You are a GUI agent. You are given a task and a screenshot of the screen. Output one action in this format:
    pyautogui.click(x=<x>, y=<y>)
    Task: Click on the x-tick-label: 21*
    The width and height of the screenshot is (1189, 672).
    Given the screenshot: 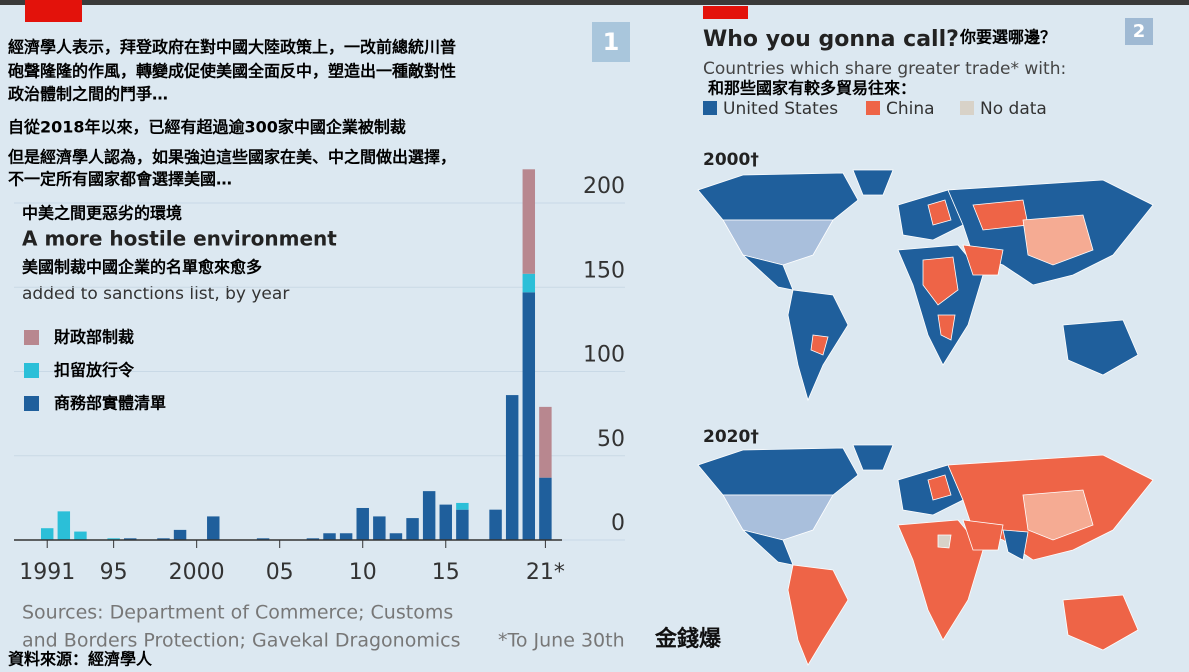 What is the action you would take?
    pyautogui.click(x=545, y=572)
    